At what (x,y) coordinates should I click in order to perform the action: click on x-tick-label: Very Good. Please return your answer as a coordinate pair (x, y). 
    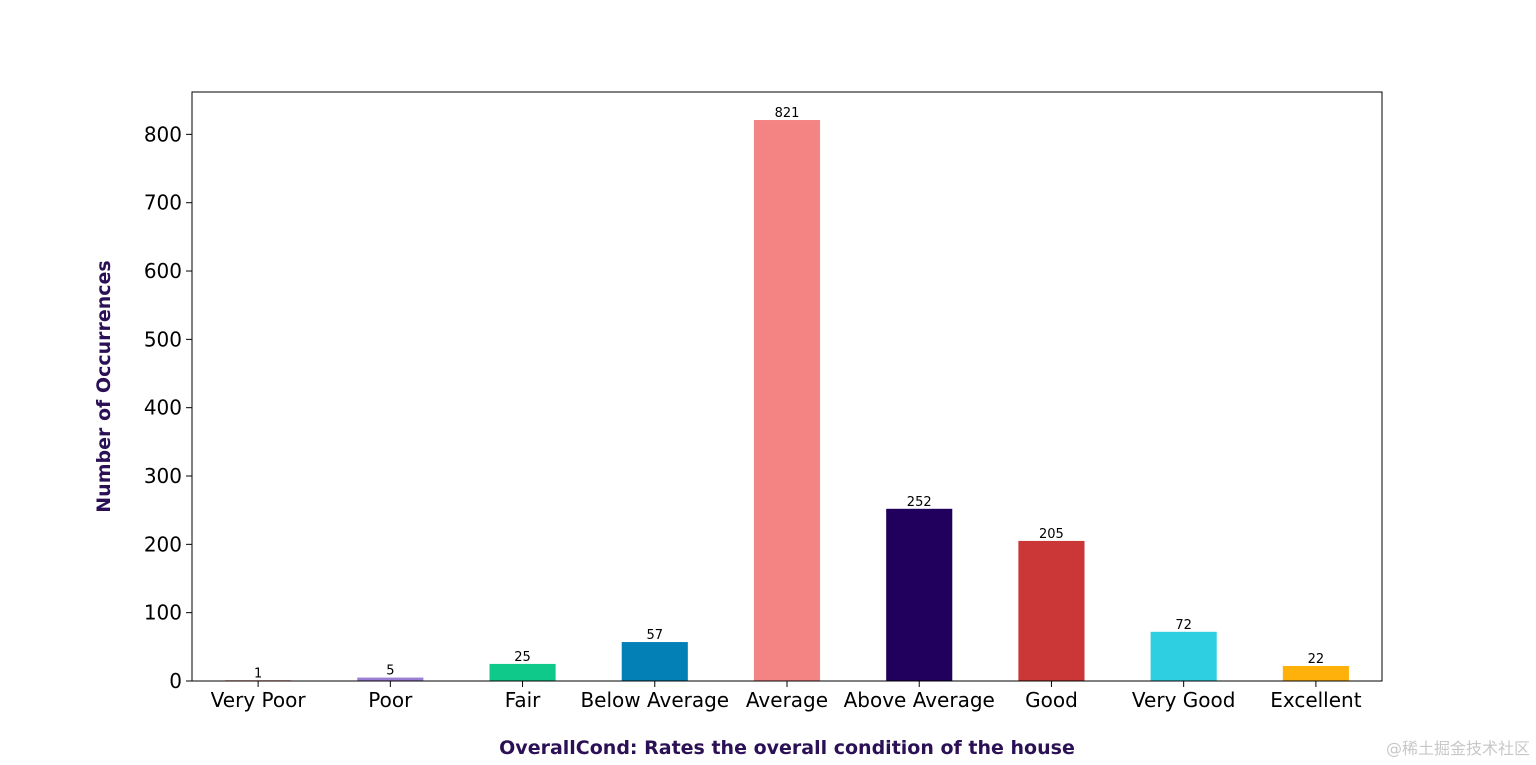
    Looking at the image, I should click on (1184, 700).